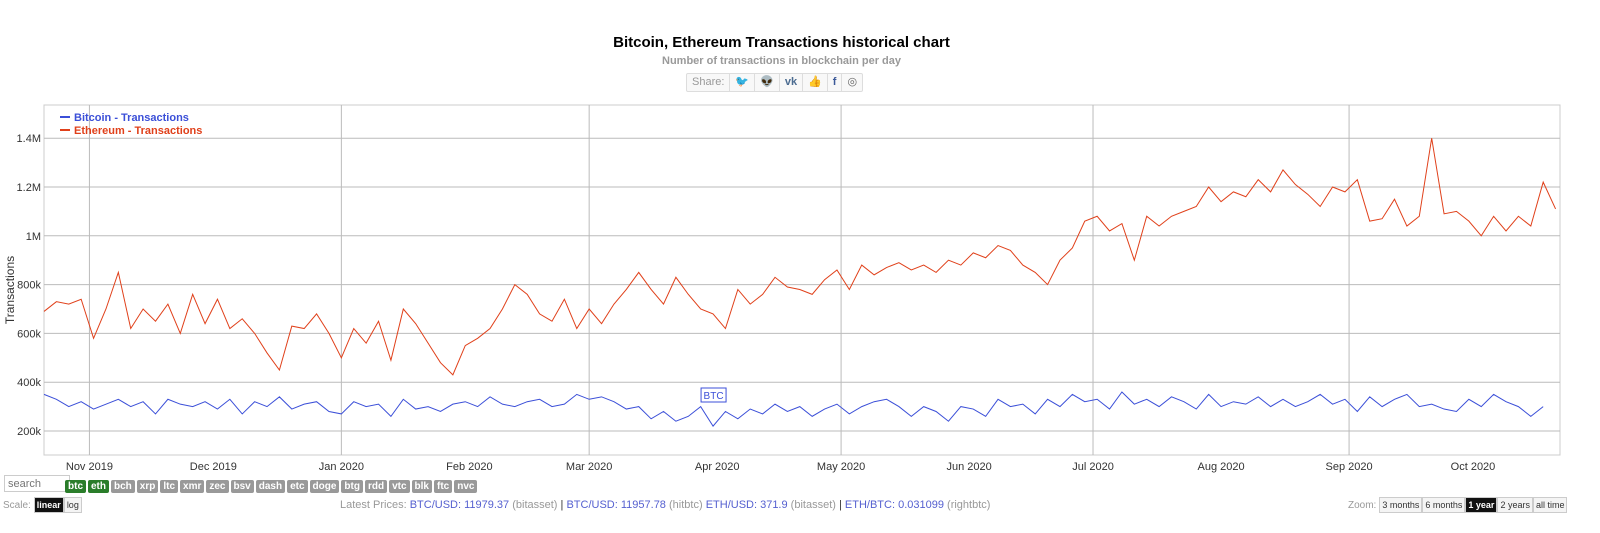 Image resolution: width=1600 pixels, height=533 pixels. What do you see at coordinates (217, 486) in the screenshot?
I see `coin-toggle-zec: zec` at bounding box center [217, 486].